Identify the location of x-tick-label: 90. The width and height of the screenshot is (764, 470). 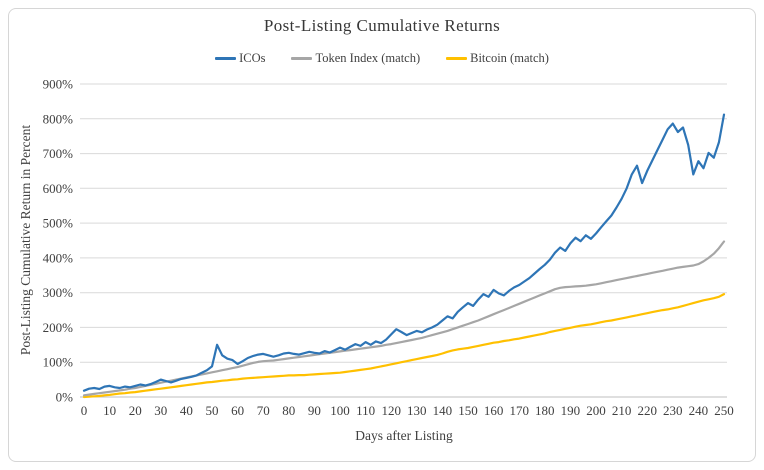
(314, 410).